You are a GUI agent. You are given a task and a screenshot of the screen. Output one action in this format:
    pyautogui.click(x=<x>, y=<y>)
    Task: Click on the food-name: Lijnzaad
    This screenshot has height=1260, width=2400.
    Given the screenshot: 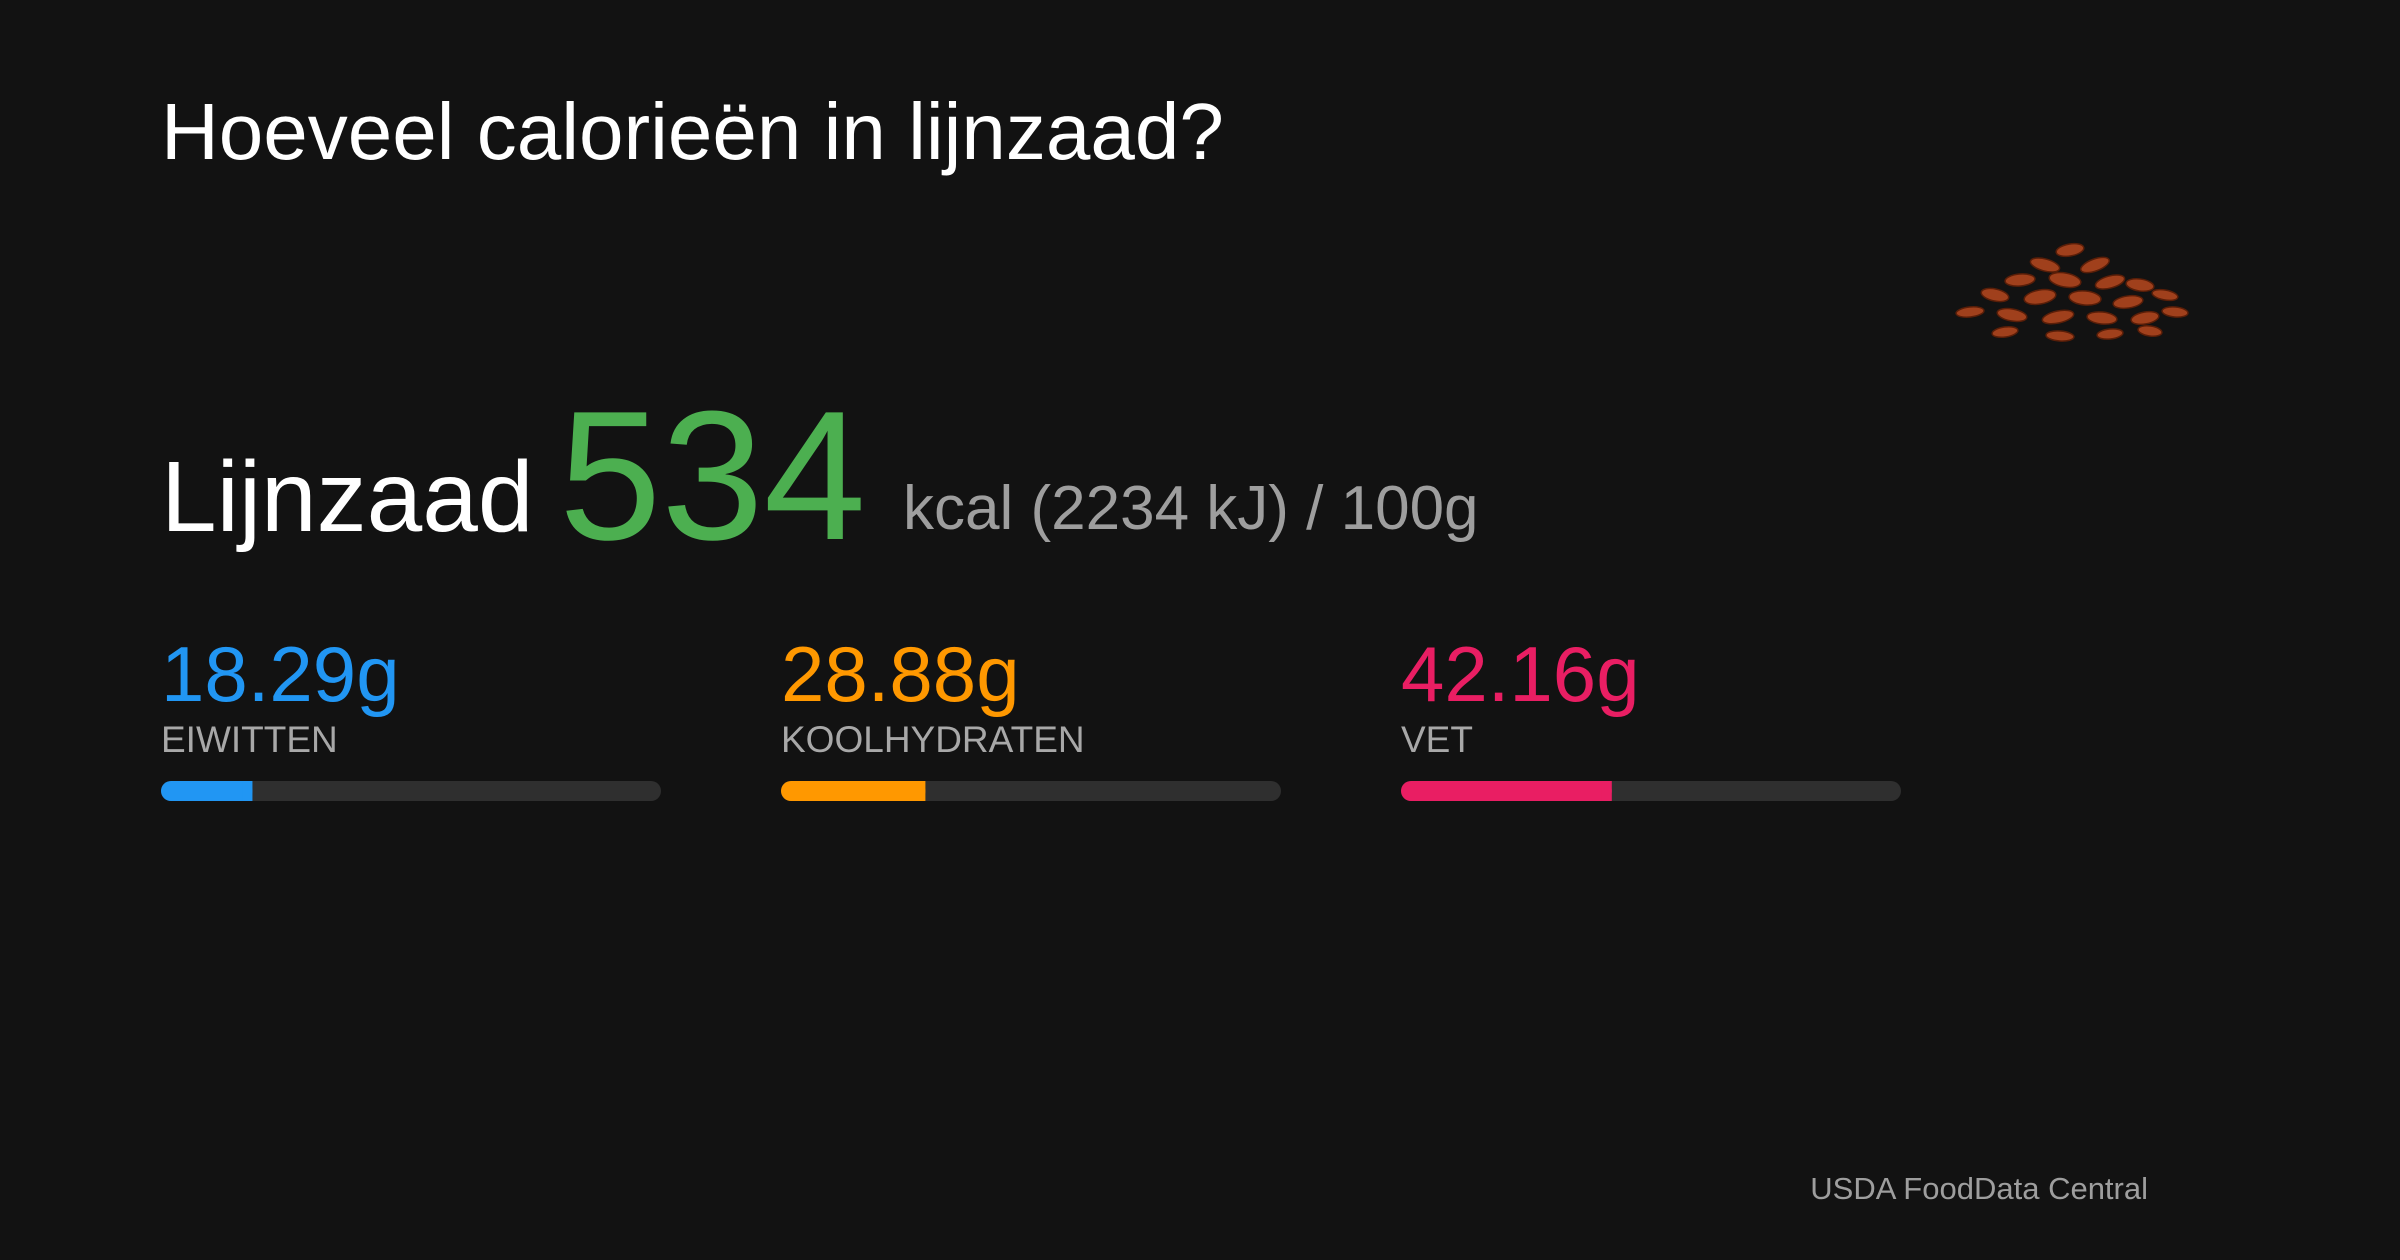 What is the action you would take?
    pyautogui.click(x=347, y=497)
    